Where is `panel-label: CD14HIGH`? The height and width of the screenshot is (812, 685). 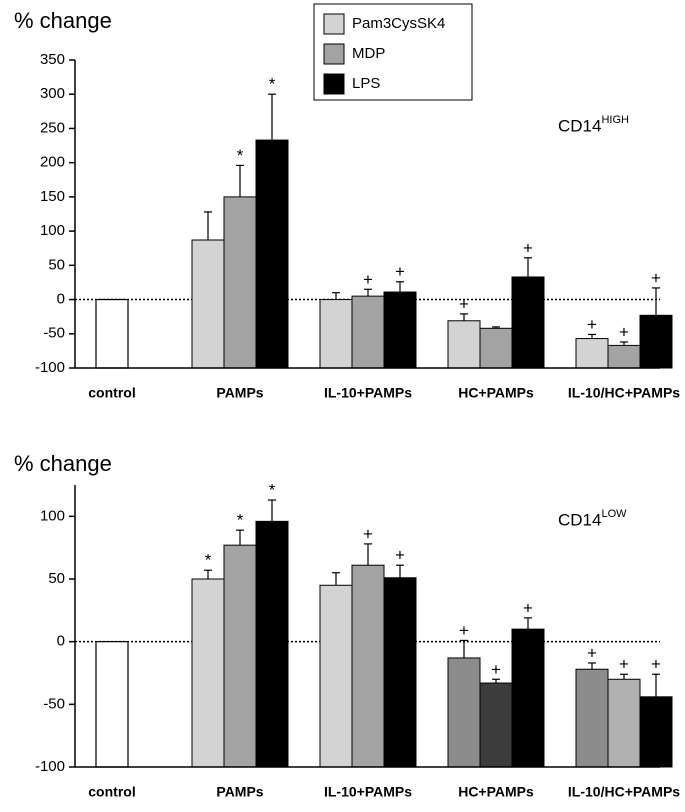 panel-label: CD14HIGH is located at coordinates (593, 125).